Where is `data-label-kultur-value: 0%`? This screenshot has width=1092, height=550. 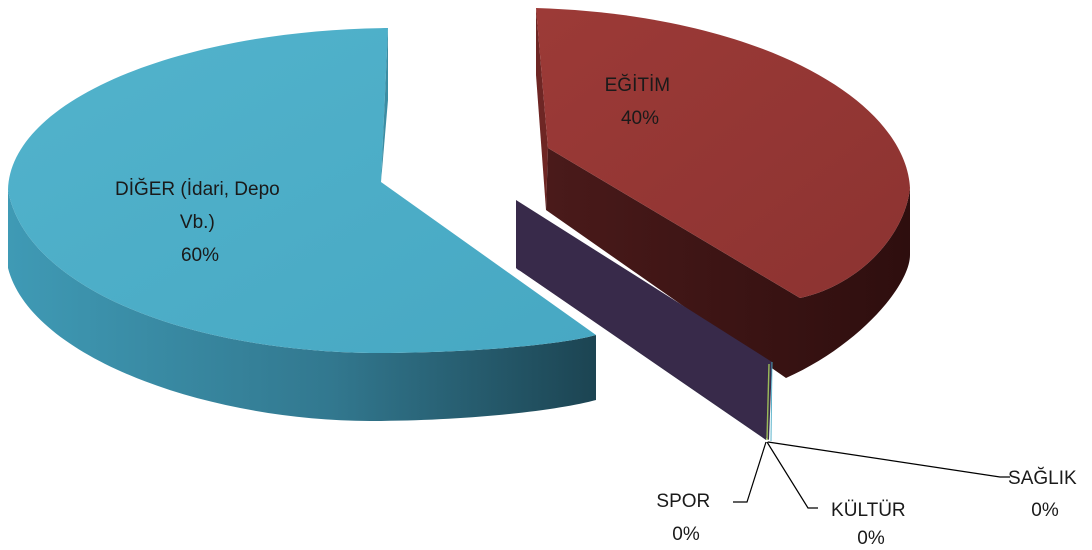
data-label-kultur-value: 0% is located at coordinates (871, 538).